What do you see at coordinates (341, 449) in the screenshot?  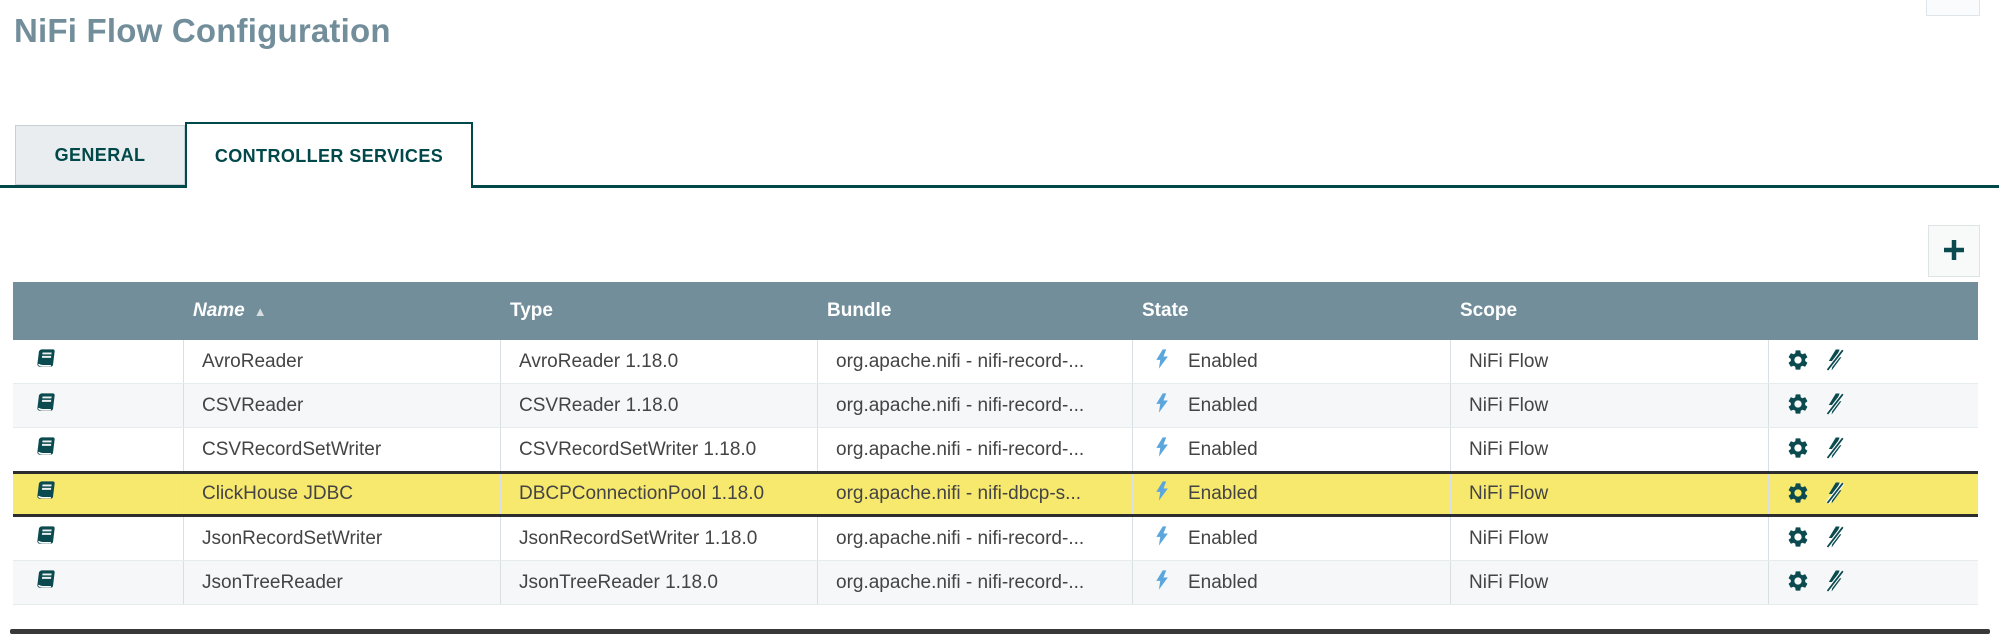 I see `cell-name: CSVRecordSetWriter` at bounding box center [341, 449].